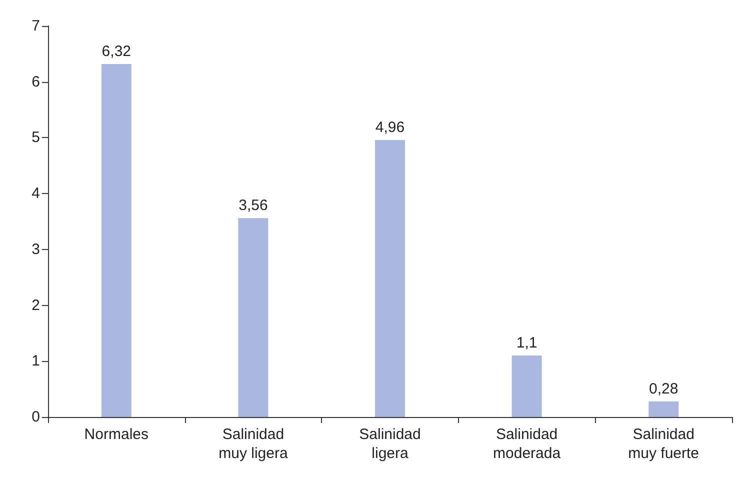 This screenshot has width=752, height=487. Describe the element at coordinates (664, 444) in the screenshot. I see `x-tick-label: Salinidad muy fuerte` at that location.